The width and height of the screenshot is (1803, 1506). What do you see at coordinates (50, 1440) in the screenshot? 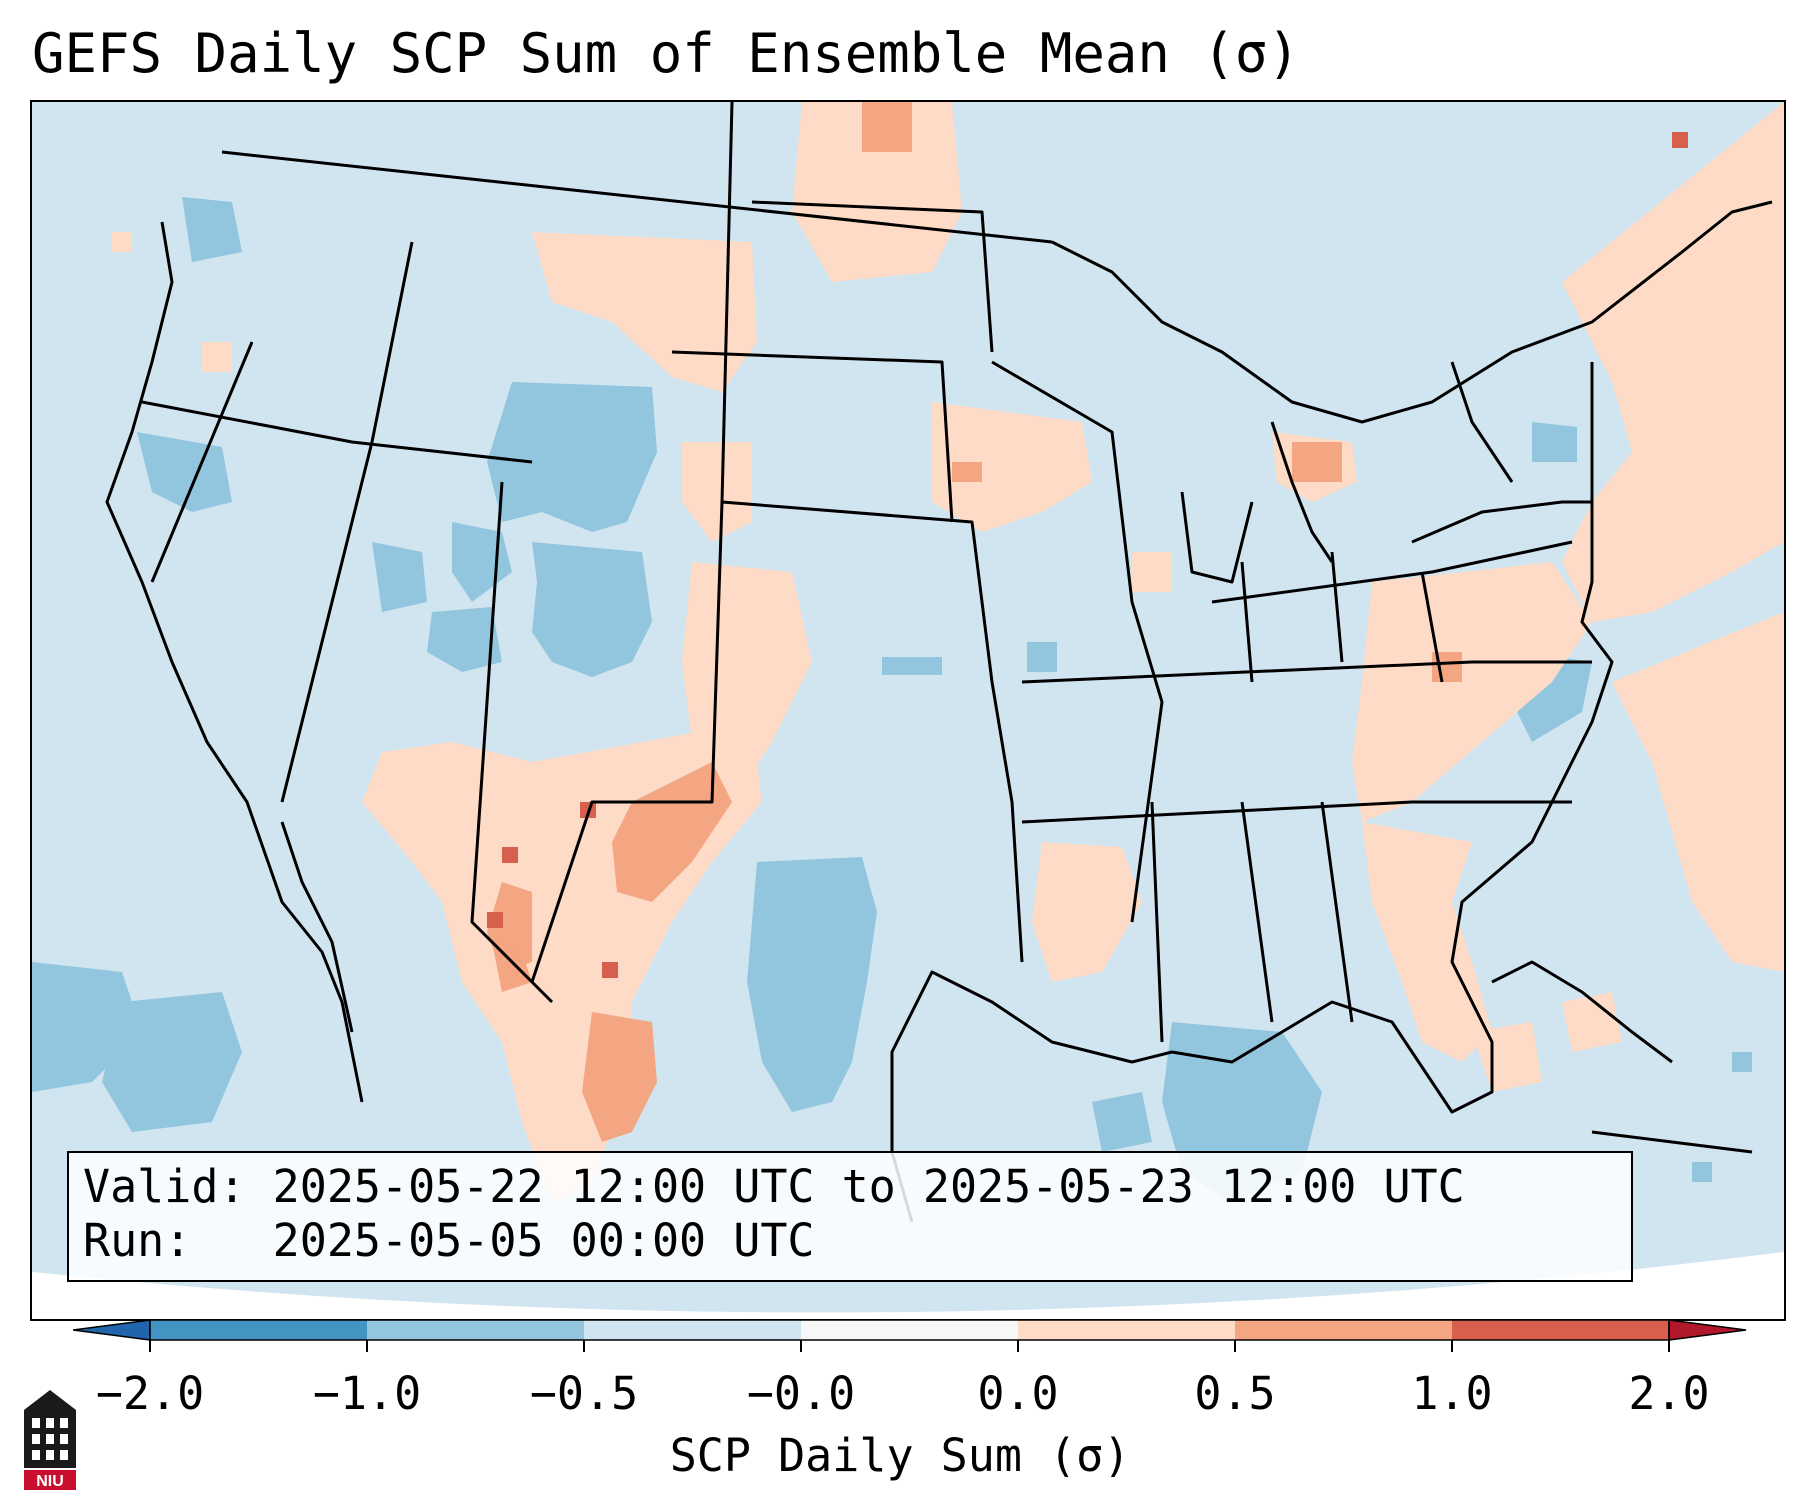
I see `niu-logo-icon: NIU` at bounding box center [50, 1440].